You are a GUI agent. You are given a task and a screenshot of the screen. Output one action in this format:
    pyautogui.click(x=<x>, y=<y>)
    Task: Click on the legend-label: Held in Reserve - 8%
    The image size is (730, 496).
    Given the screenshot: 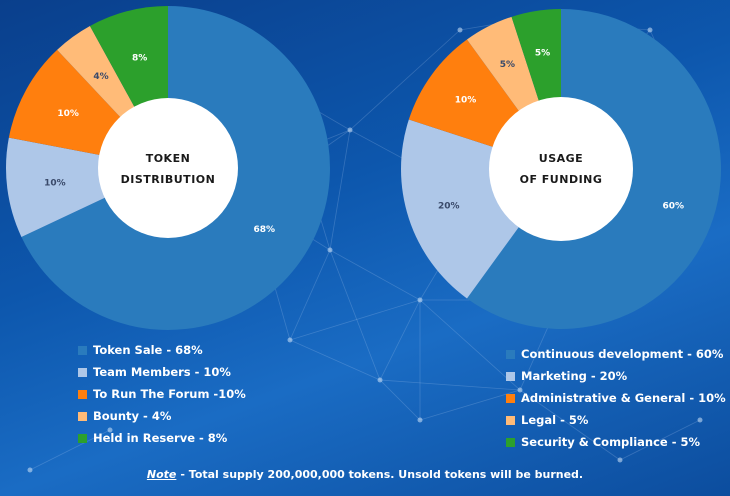 What is the action you would take?
    pyautogui.click(x=160, y=438)
    